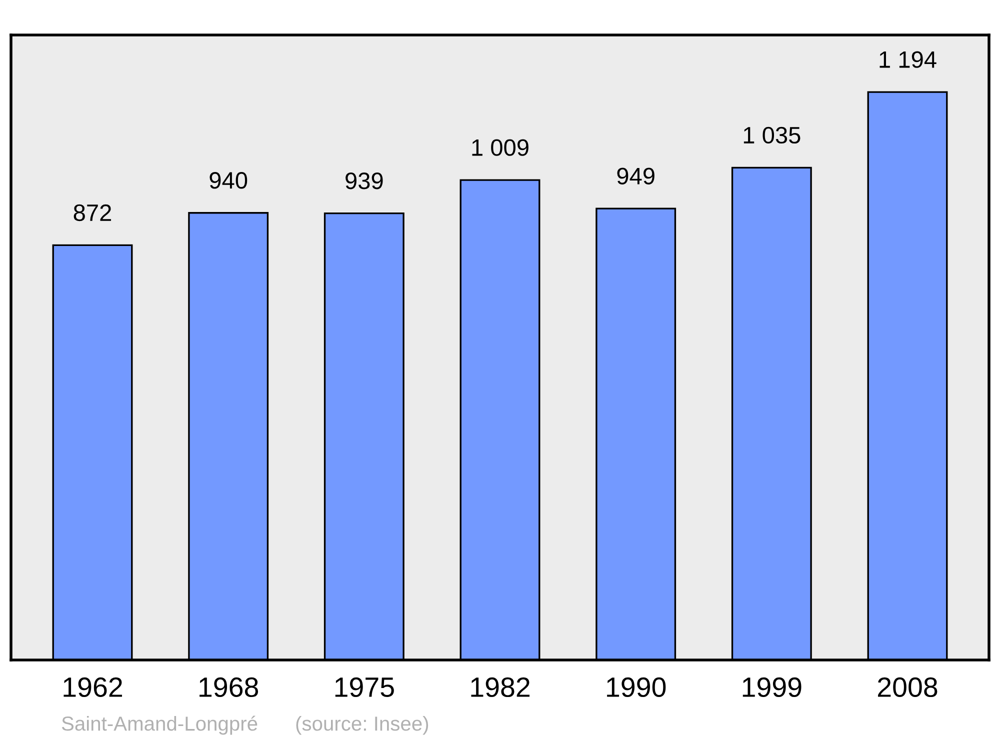  What do you see at coordinates (362, 725) in the screenshot?
I see `text: (source: Insee)` at bounding box center [362, 725].